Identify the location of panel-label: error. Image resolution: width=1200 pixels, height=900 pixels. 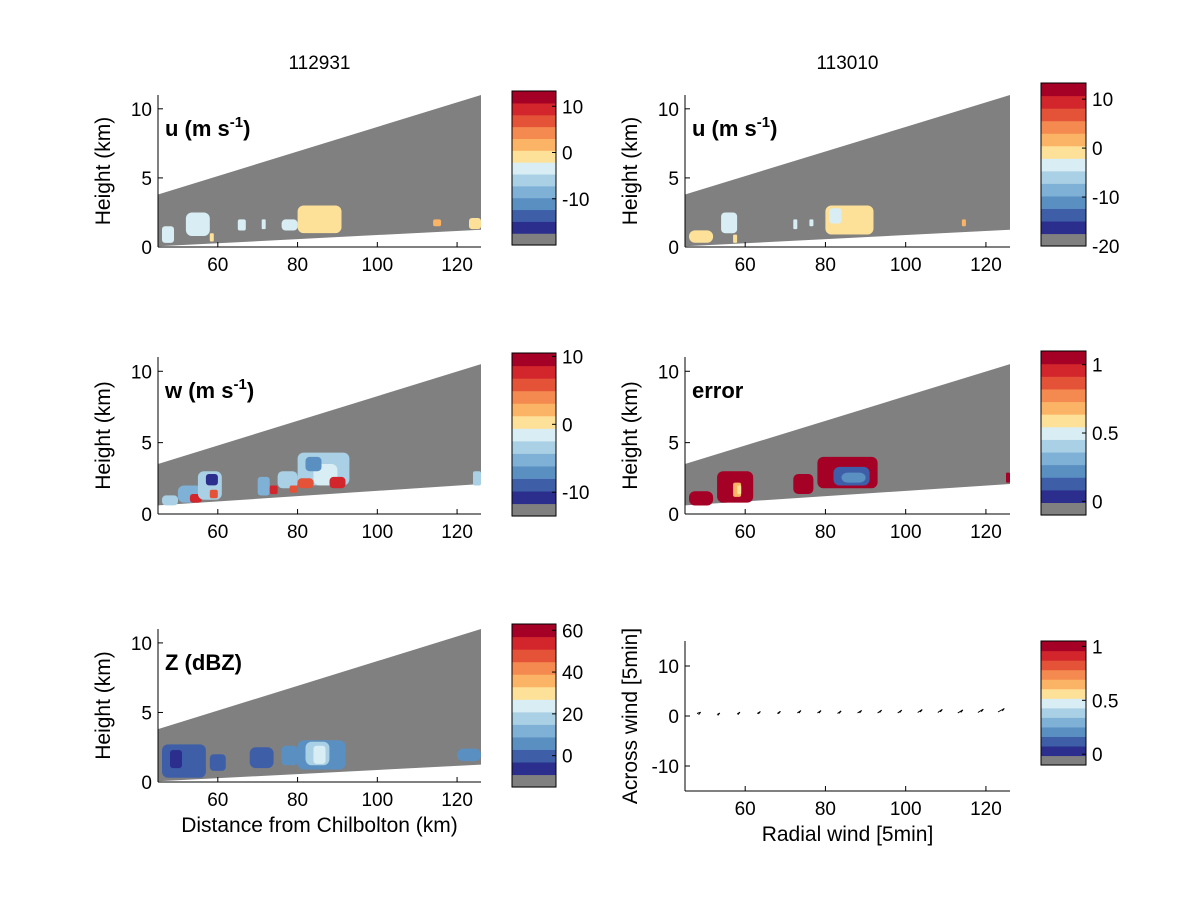
(718, 390).